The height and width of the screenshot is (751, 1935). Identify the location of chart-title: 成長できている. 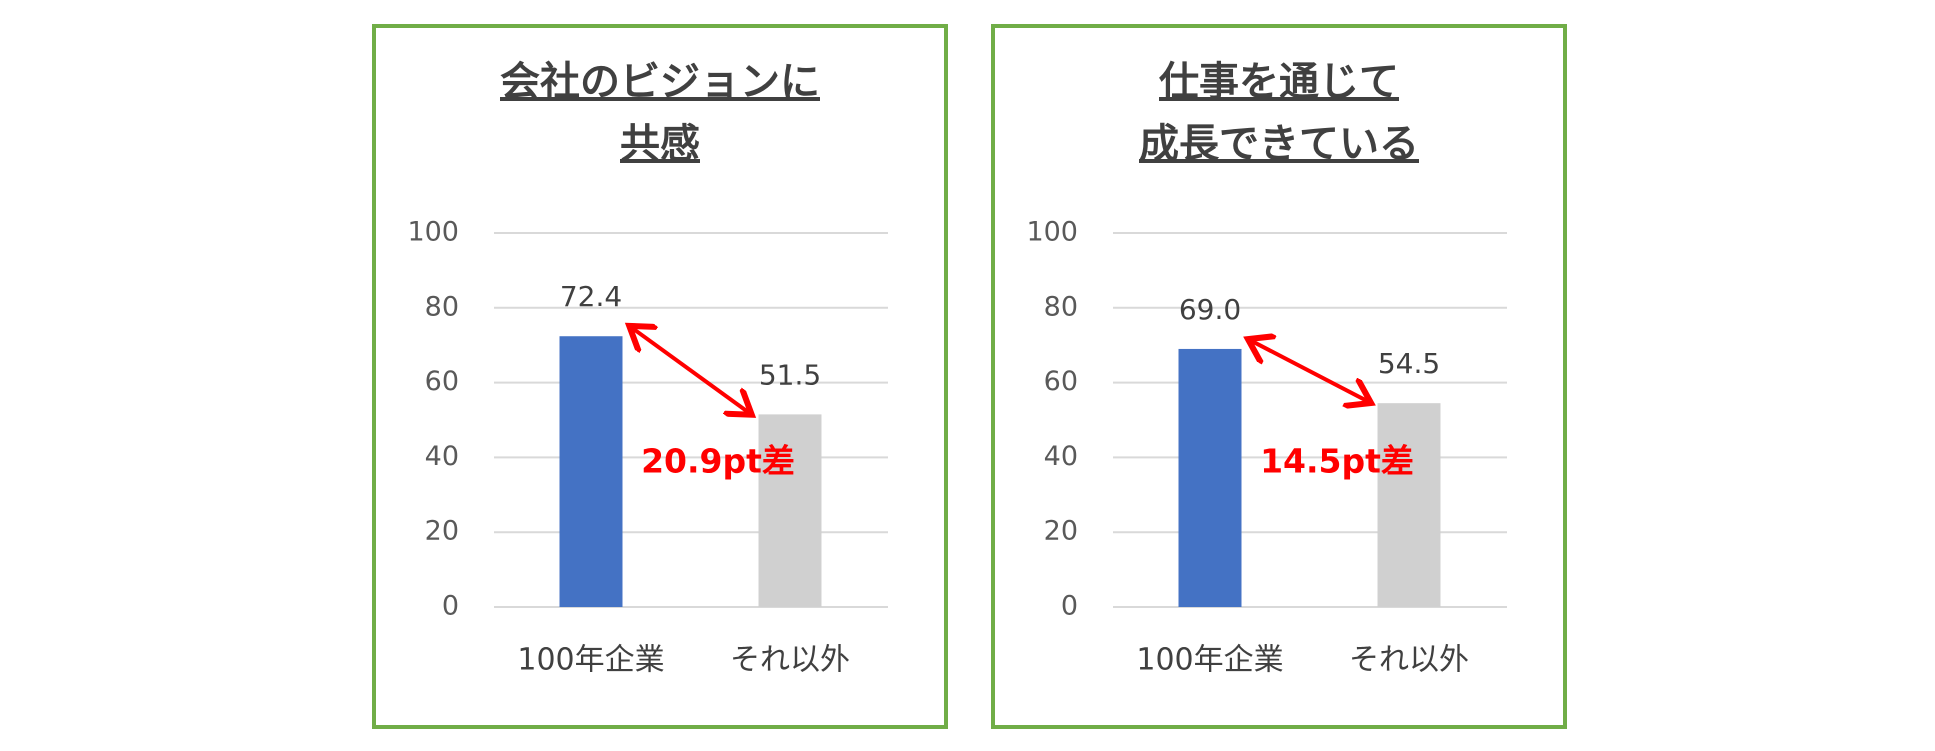
(1279, 144).